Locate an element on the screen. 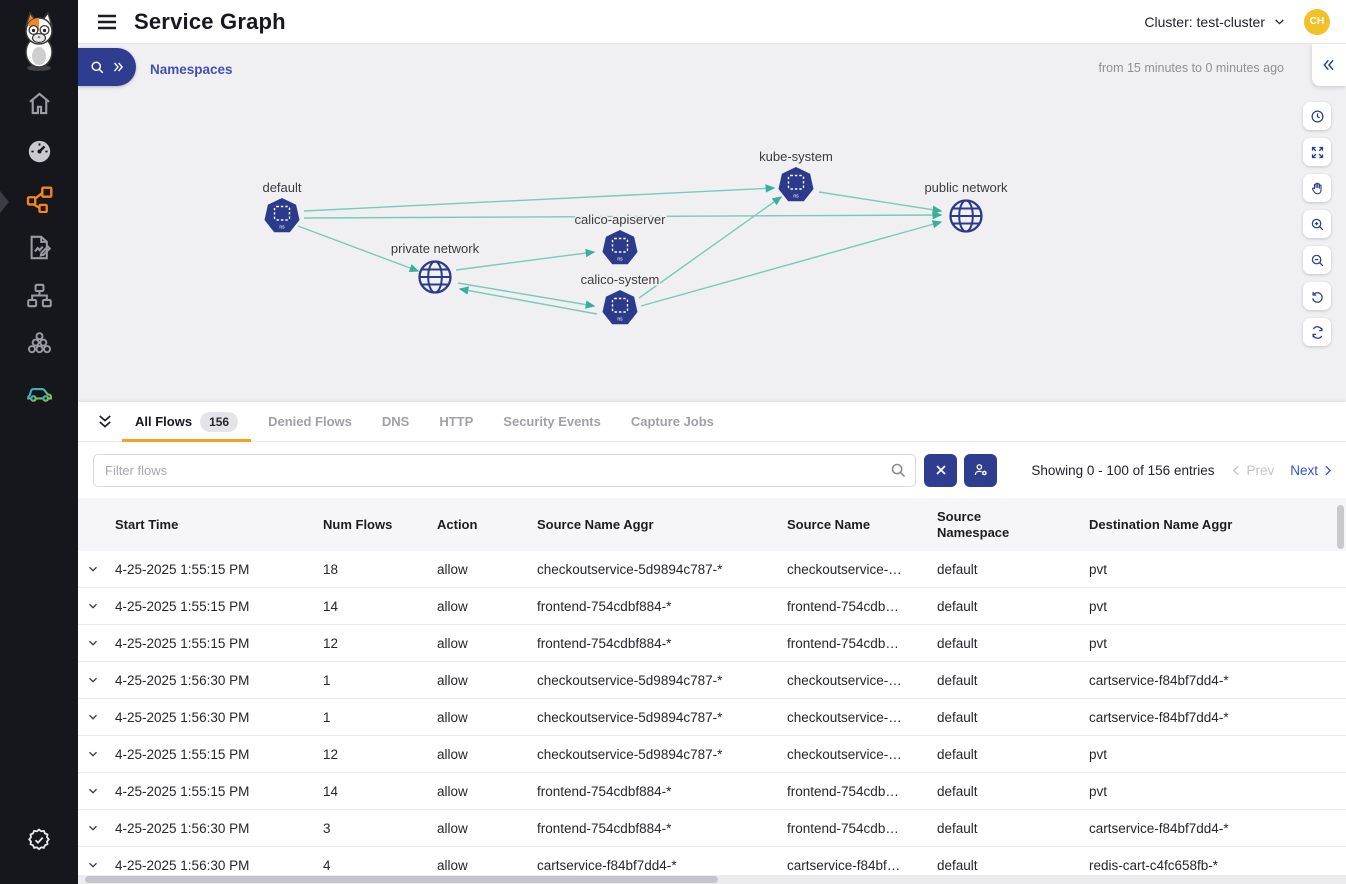  filter-flows-input is located at coordinates (504, 470).